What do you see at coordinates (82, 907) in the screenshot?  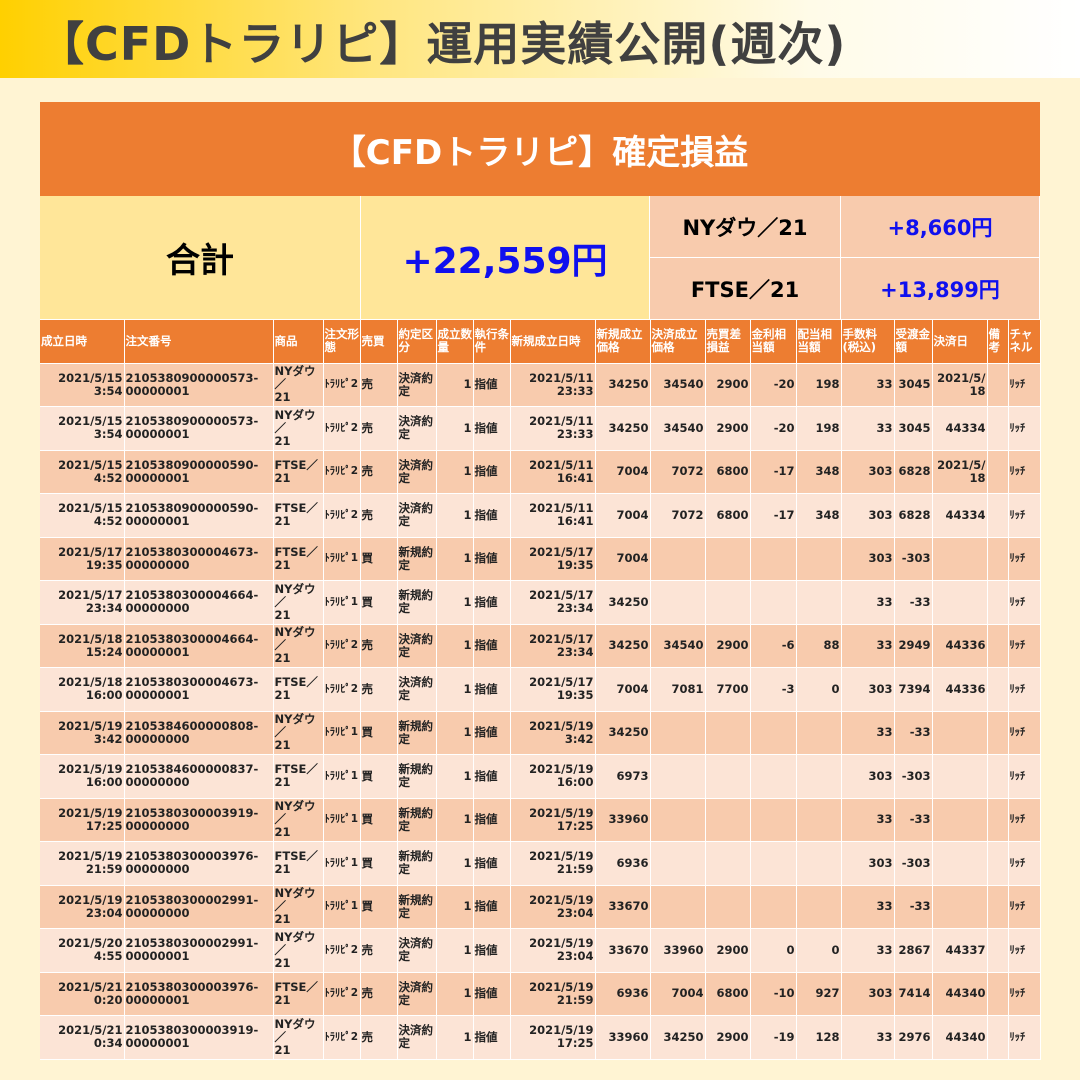 I see `table-cell: 2021/5/19 23:04` at bounding box center [82, 907].